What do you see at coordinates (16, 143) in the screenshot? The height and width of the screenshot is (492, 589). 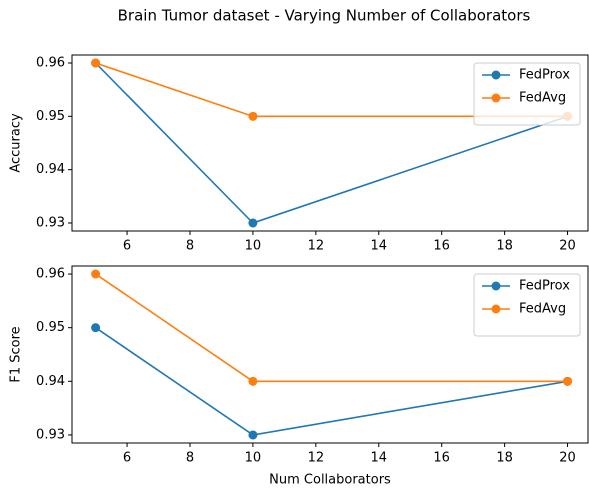 I see `y-axis-label: Accuracy` at bounding box center [16, 143].